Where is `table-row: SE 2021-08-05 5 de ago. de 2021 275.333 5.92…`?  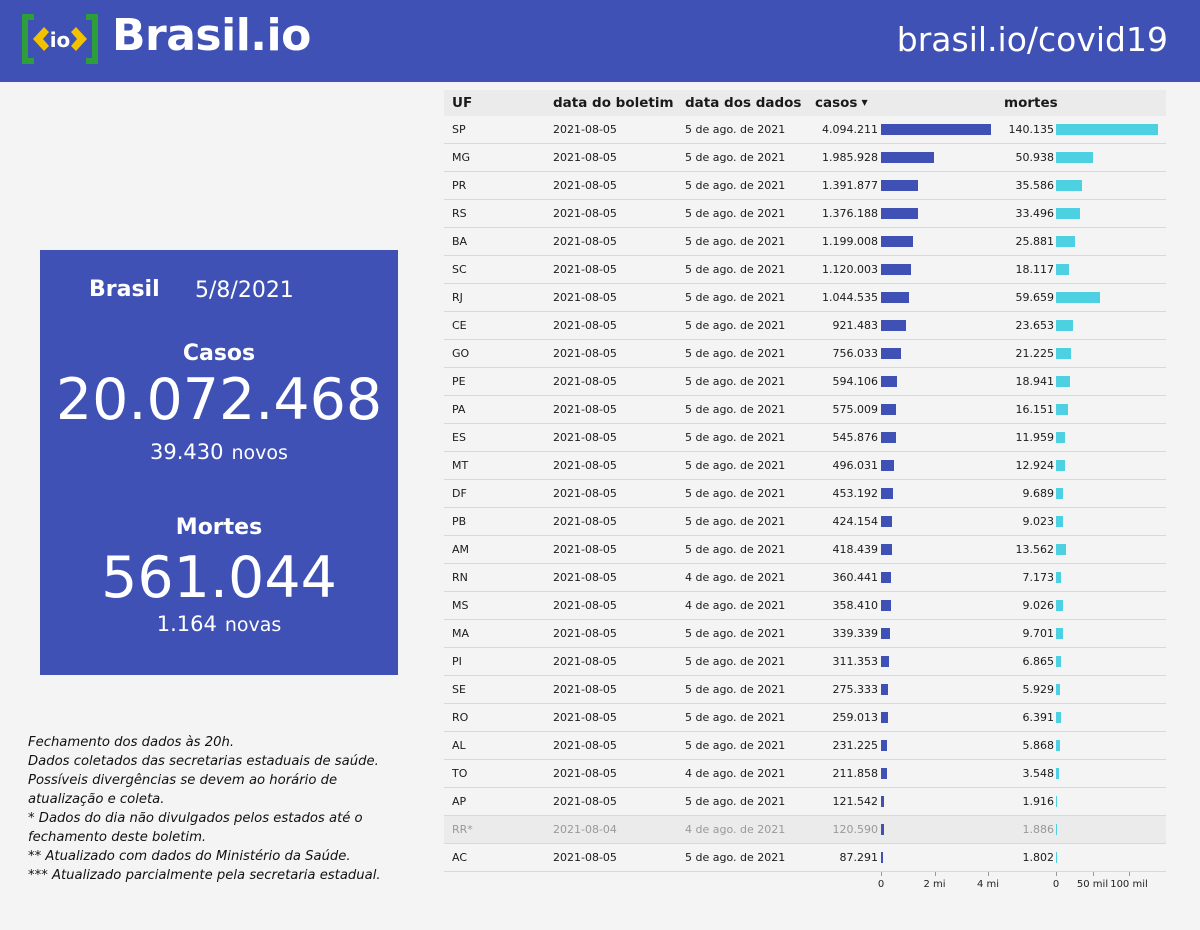
table-row: SE 2021-08-05 5 de ago. de 2021 275.333 5.92… is located at coordinates (805, 690).